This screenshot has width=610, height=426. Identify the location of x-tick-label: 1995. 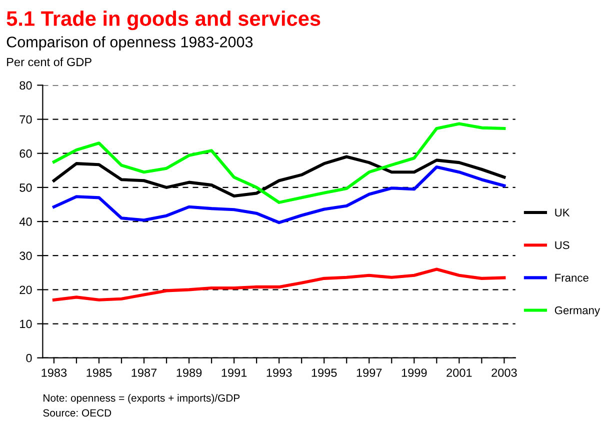
(324, 372).